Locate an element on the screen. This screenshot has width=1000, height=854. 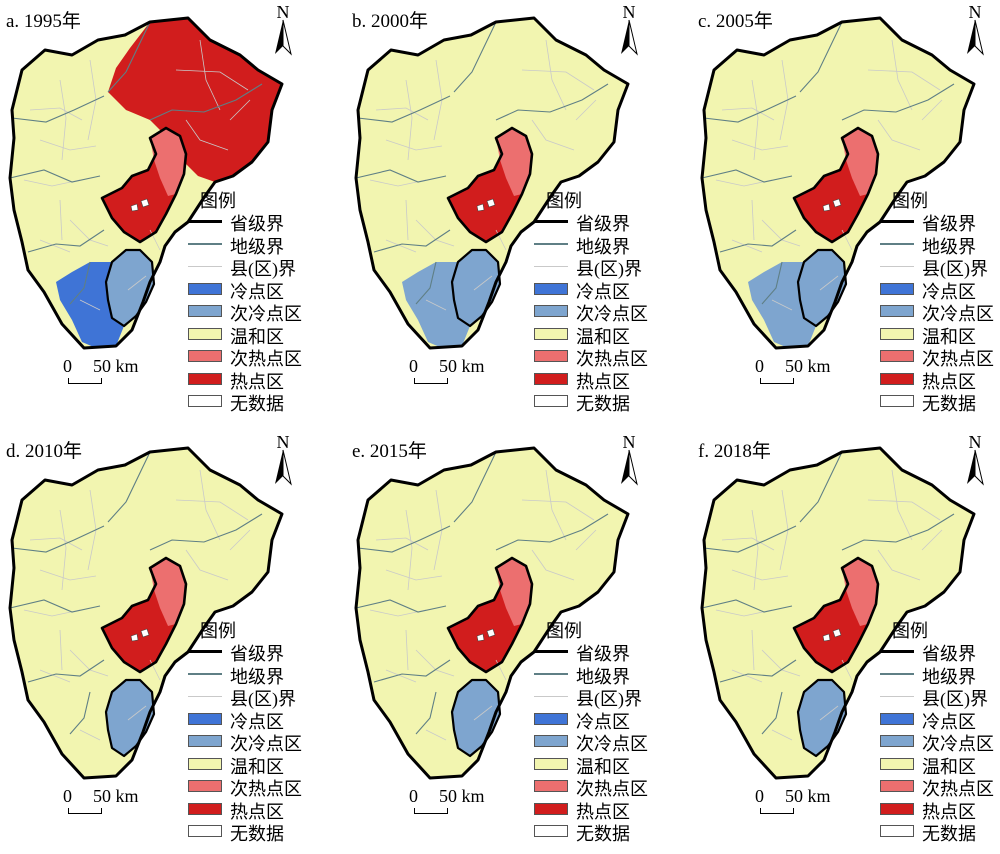
legend-item: 温和区 is located at coordinates (940, 335).